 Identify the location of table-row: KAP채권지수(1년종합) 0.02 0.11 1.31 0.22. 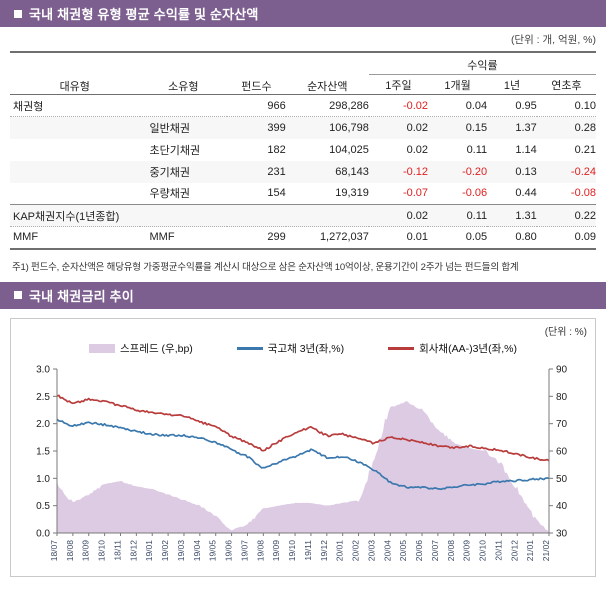
(303, 215).